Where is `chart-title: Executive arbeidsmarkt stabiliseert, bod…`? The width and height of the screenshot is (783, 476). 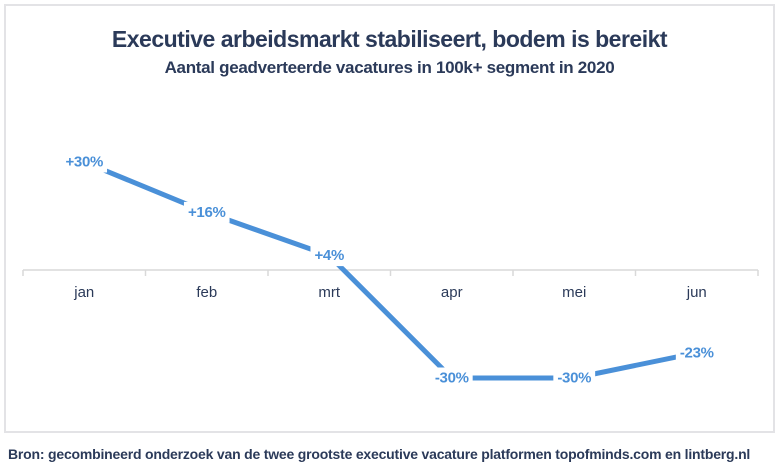
chart-title: Executive arbeidsmarkt stabiliseert, bod… is located at coordinates (389, 39).